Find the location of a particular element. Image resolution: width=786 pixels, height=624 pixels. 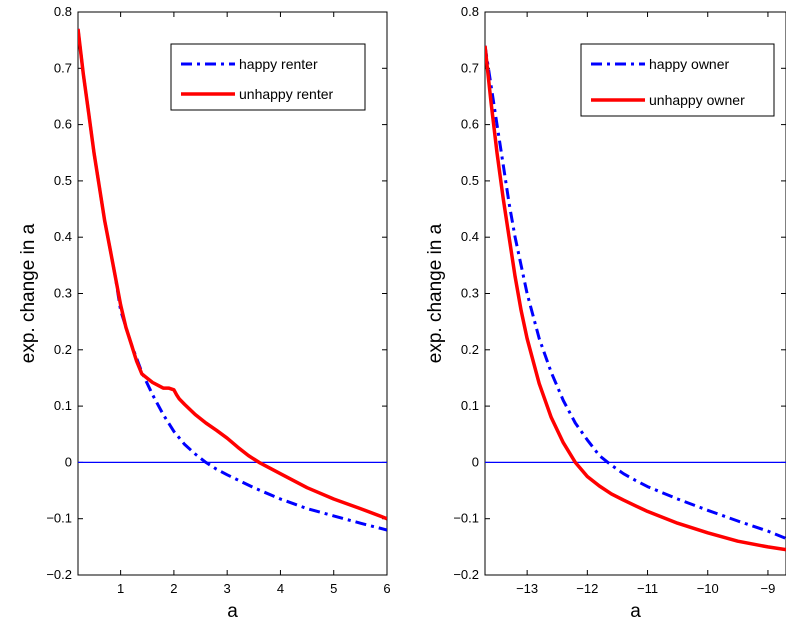

x-tick-label: −9 is located at coordinates (768, 588).